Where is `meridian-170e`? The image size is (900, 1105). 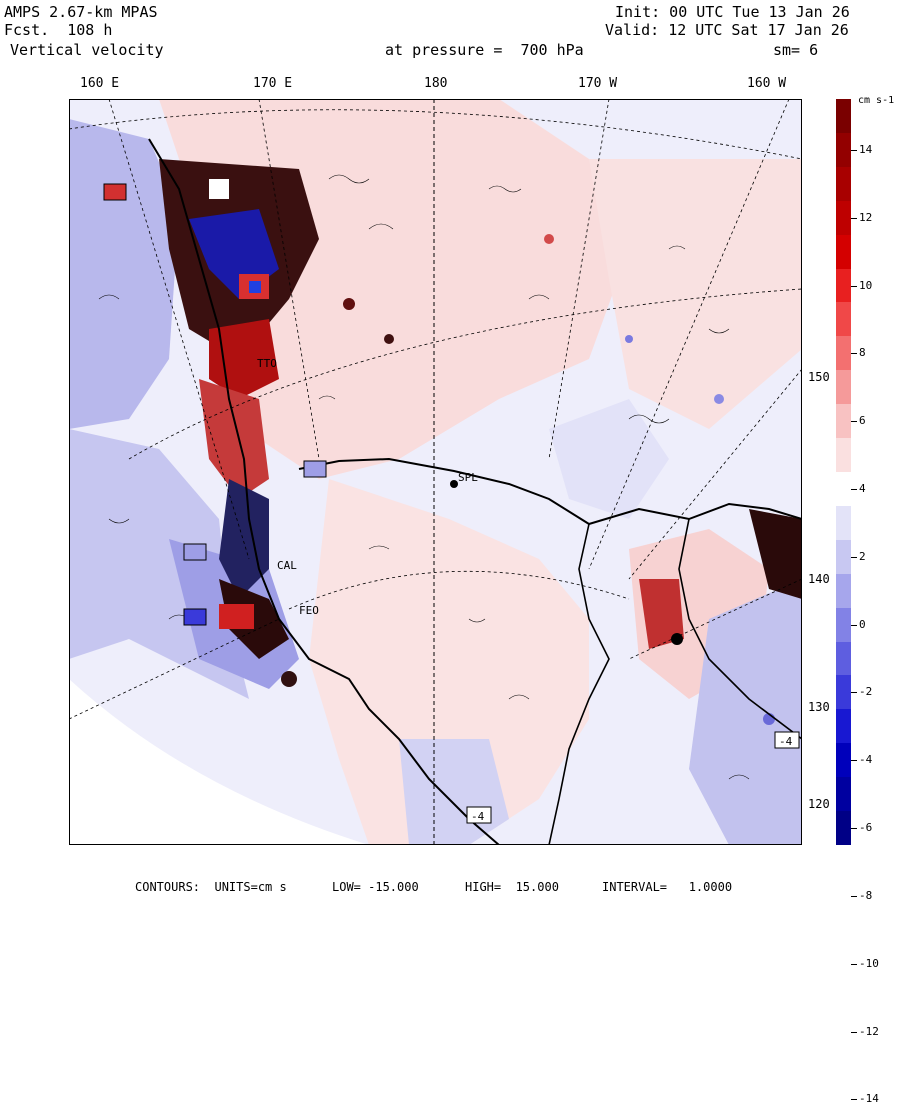 meridian-170e is located at coordinates (289, 279).